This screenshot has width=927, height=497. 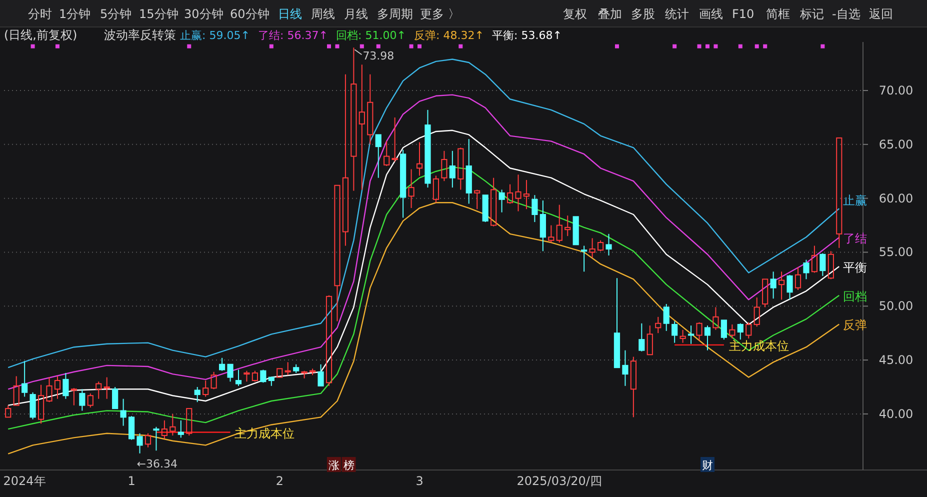 I want to click on x-tick-label: 1, so click(x=132, y=481).